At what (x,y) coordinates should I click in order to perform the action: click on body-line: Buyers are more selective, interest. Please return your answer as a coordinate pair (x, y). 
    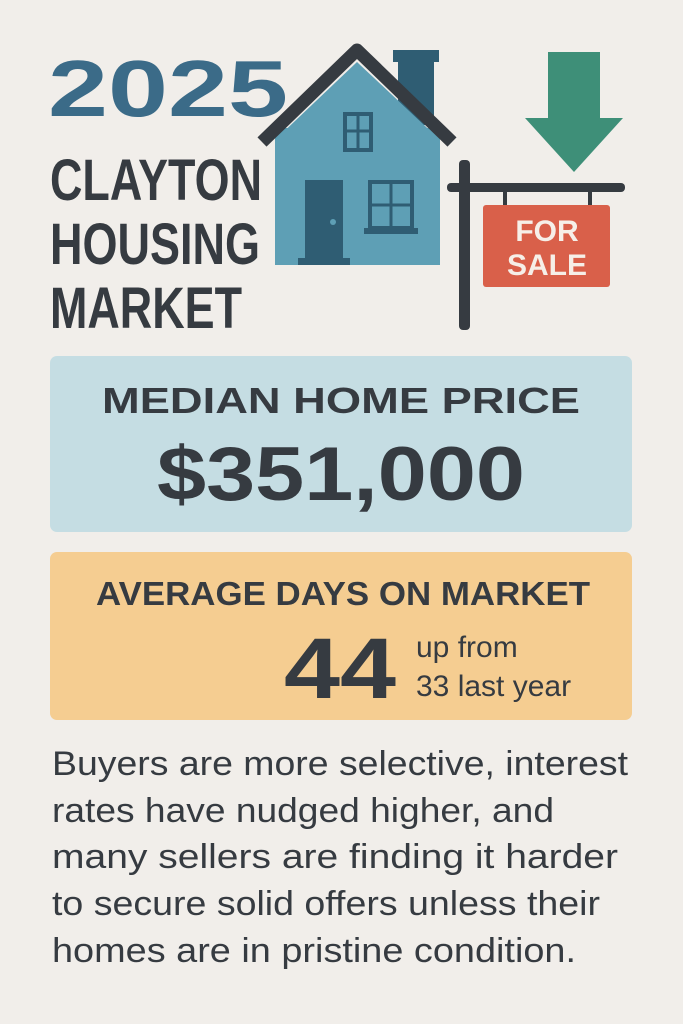
    Looking at the image, I should click on (340, 764).